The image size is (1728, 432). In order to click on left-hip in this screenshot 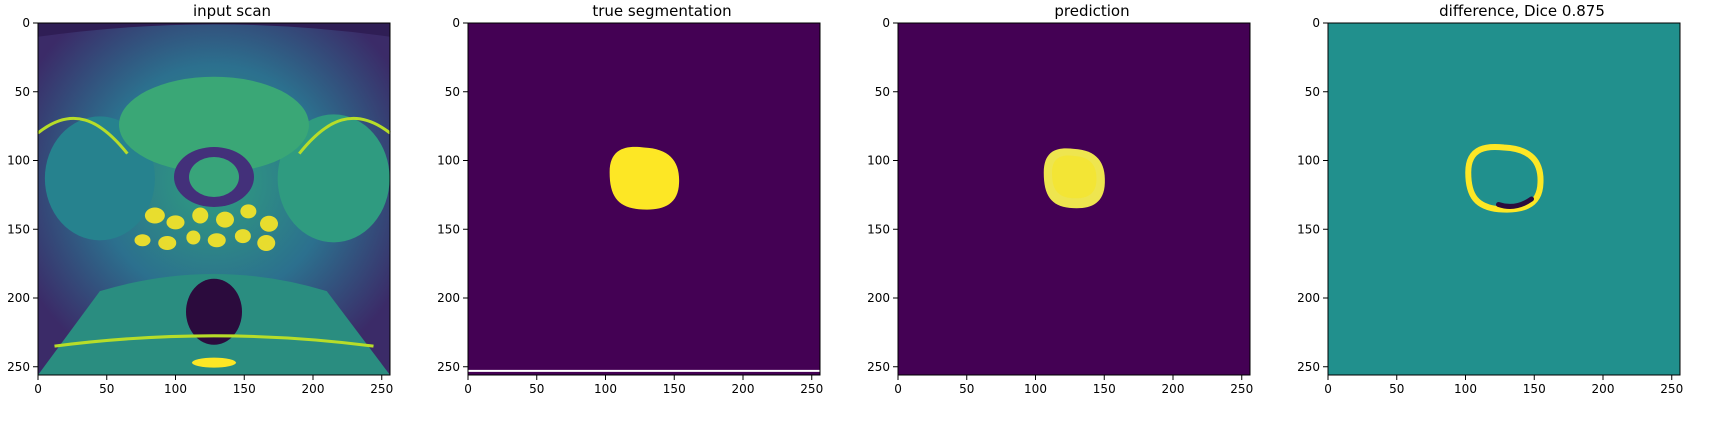, I will do `click(99, 178)`.